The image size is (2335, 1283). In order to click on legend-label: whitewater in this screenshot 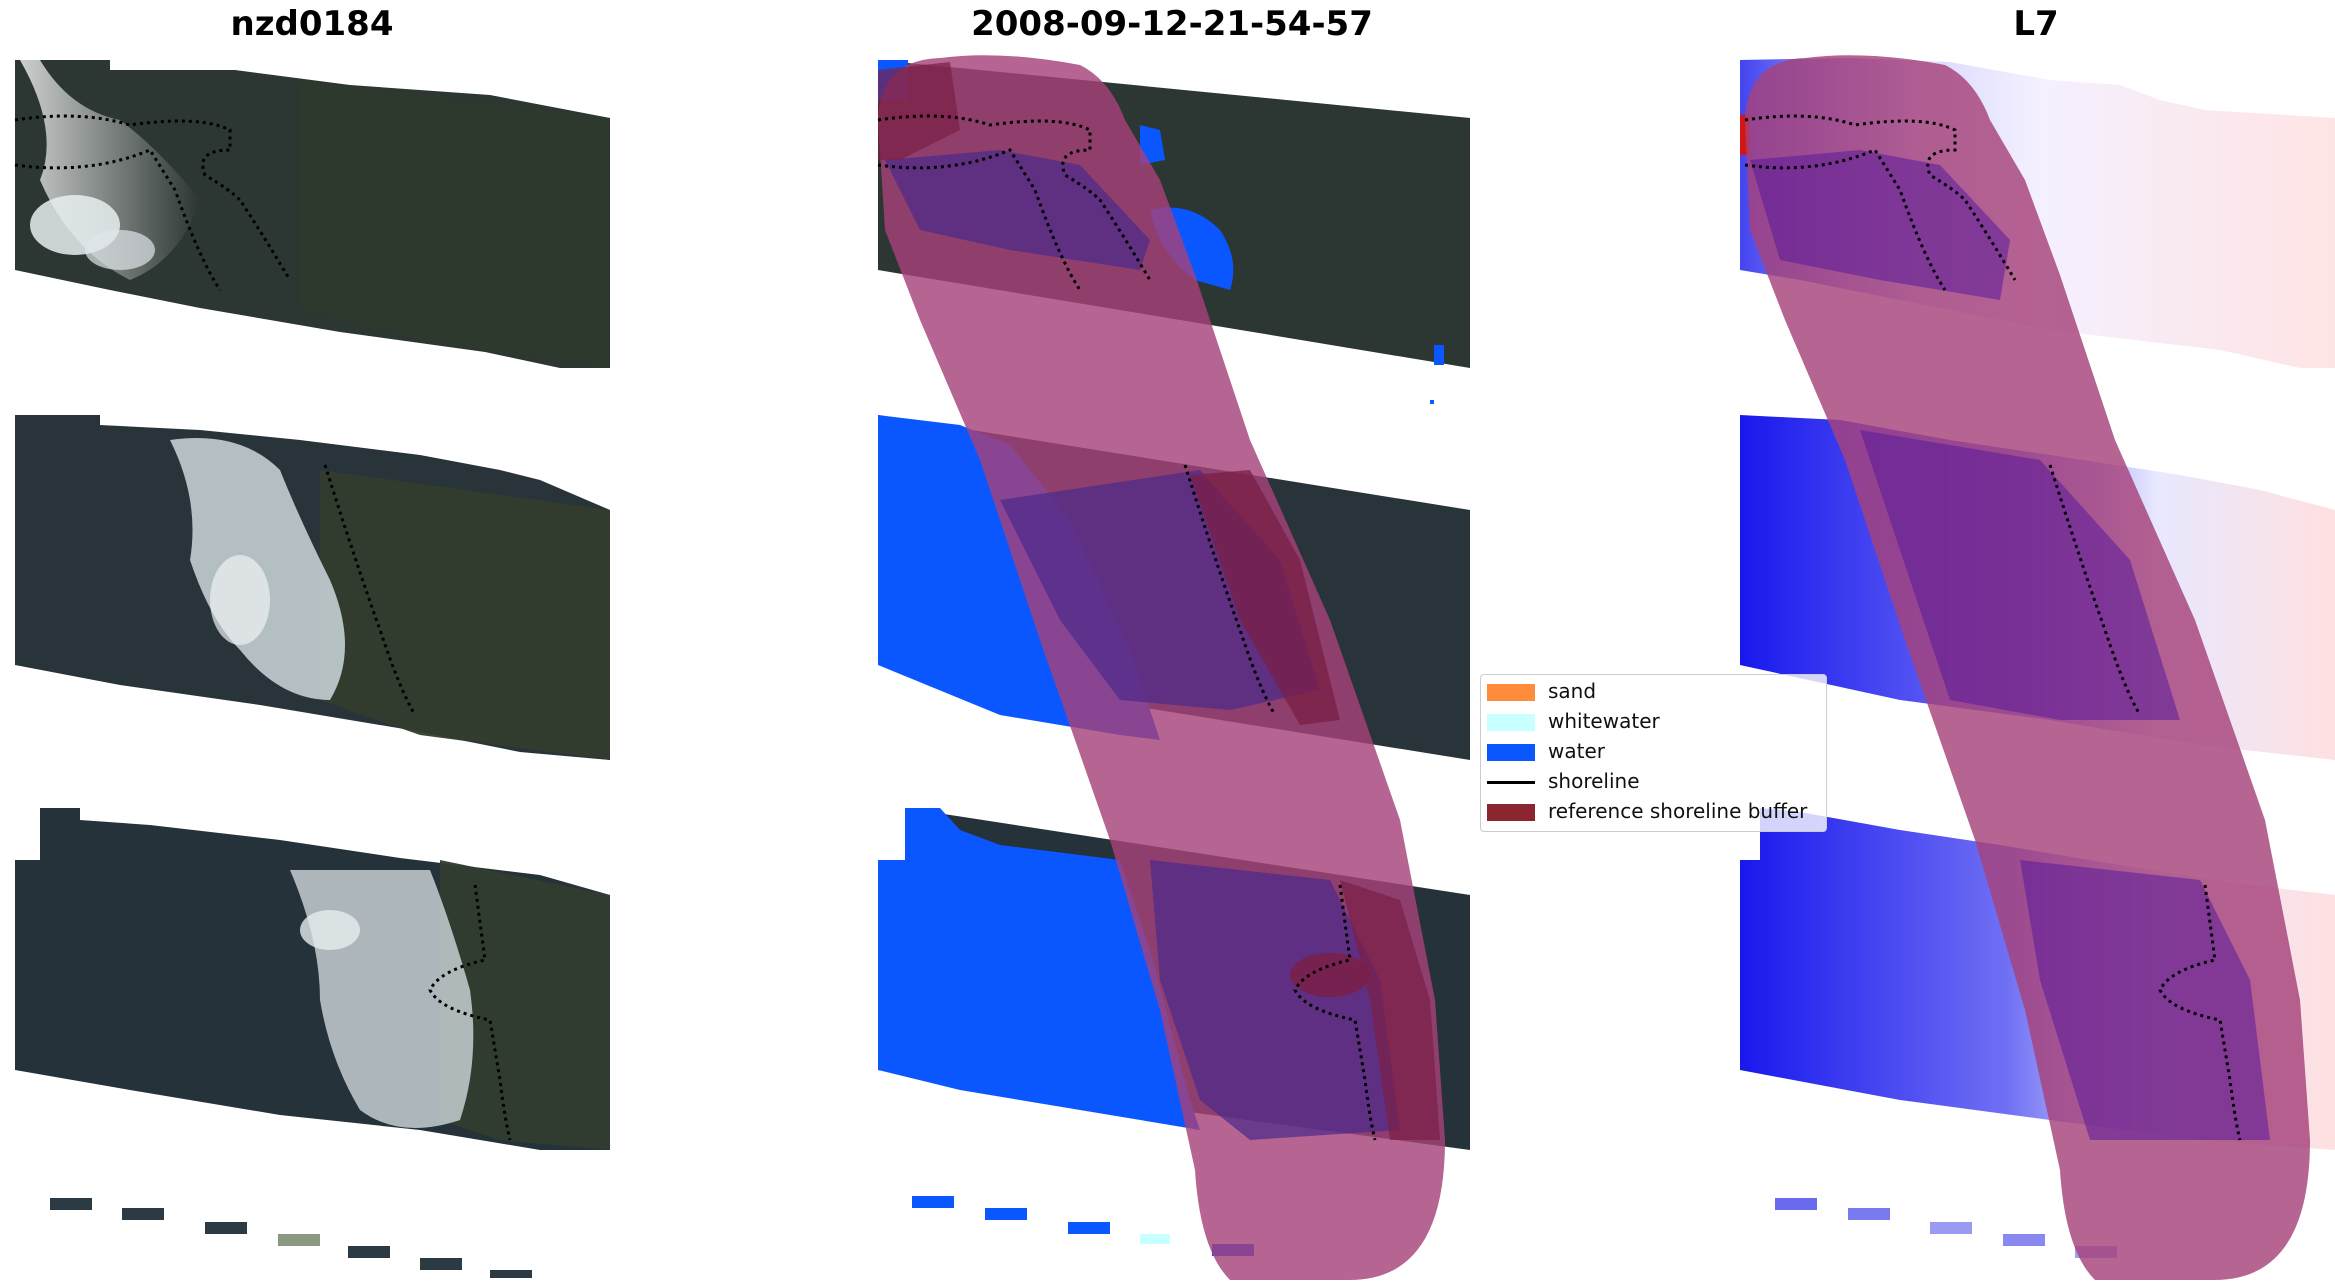, I will do `click(1604, 721)`.